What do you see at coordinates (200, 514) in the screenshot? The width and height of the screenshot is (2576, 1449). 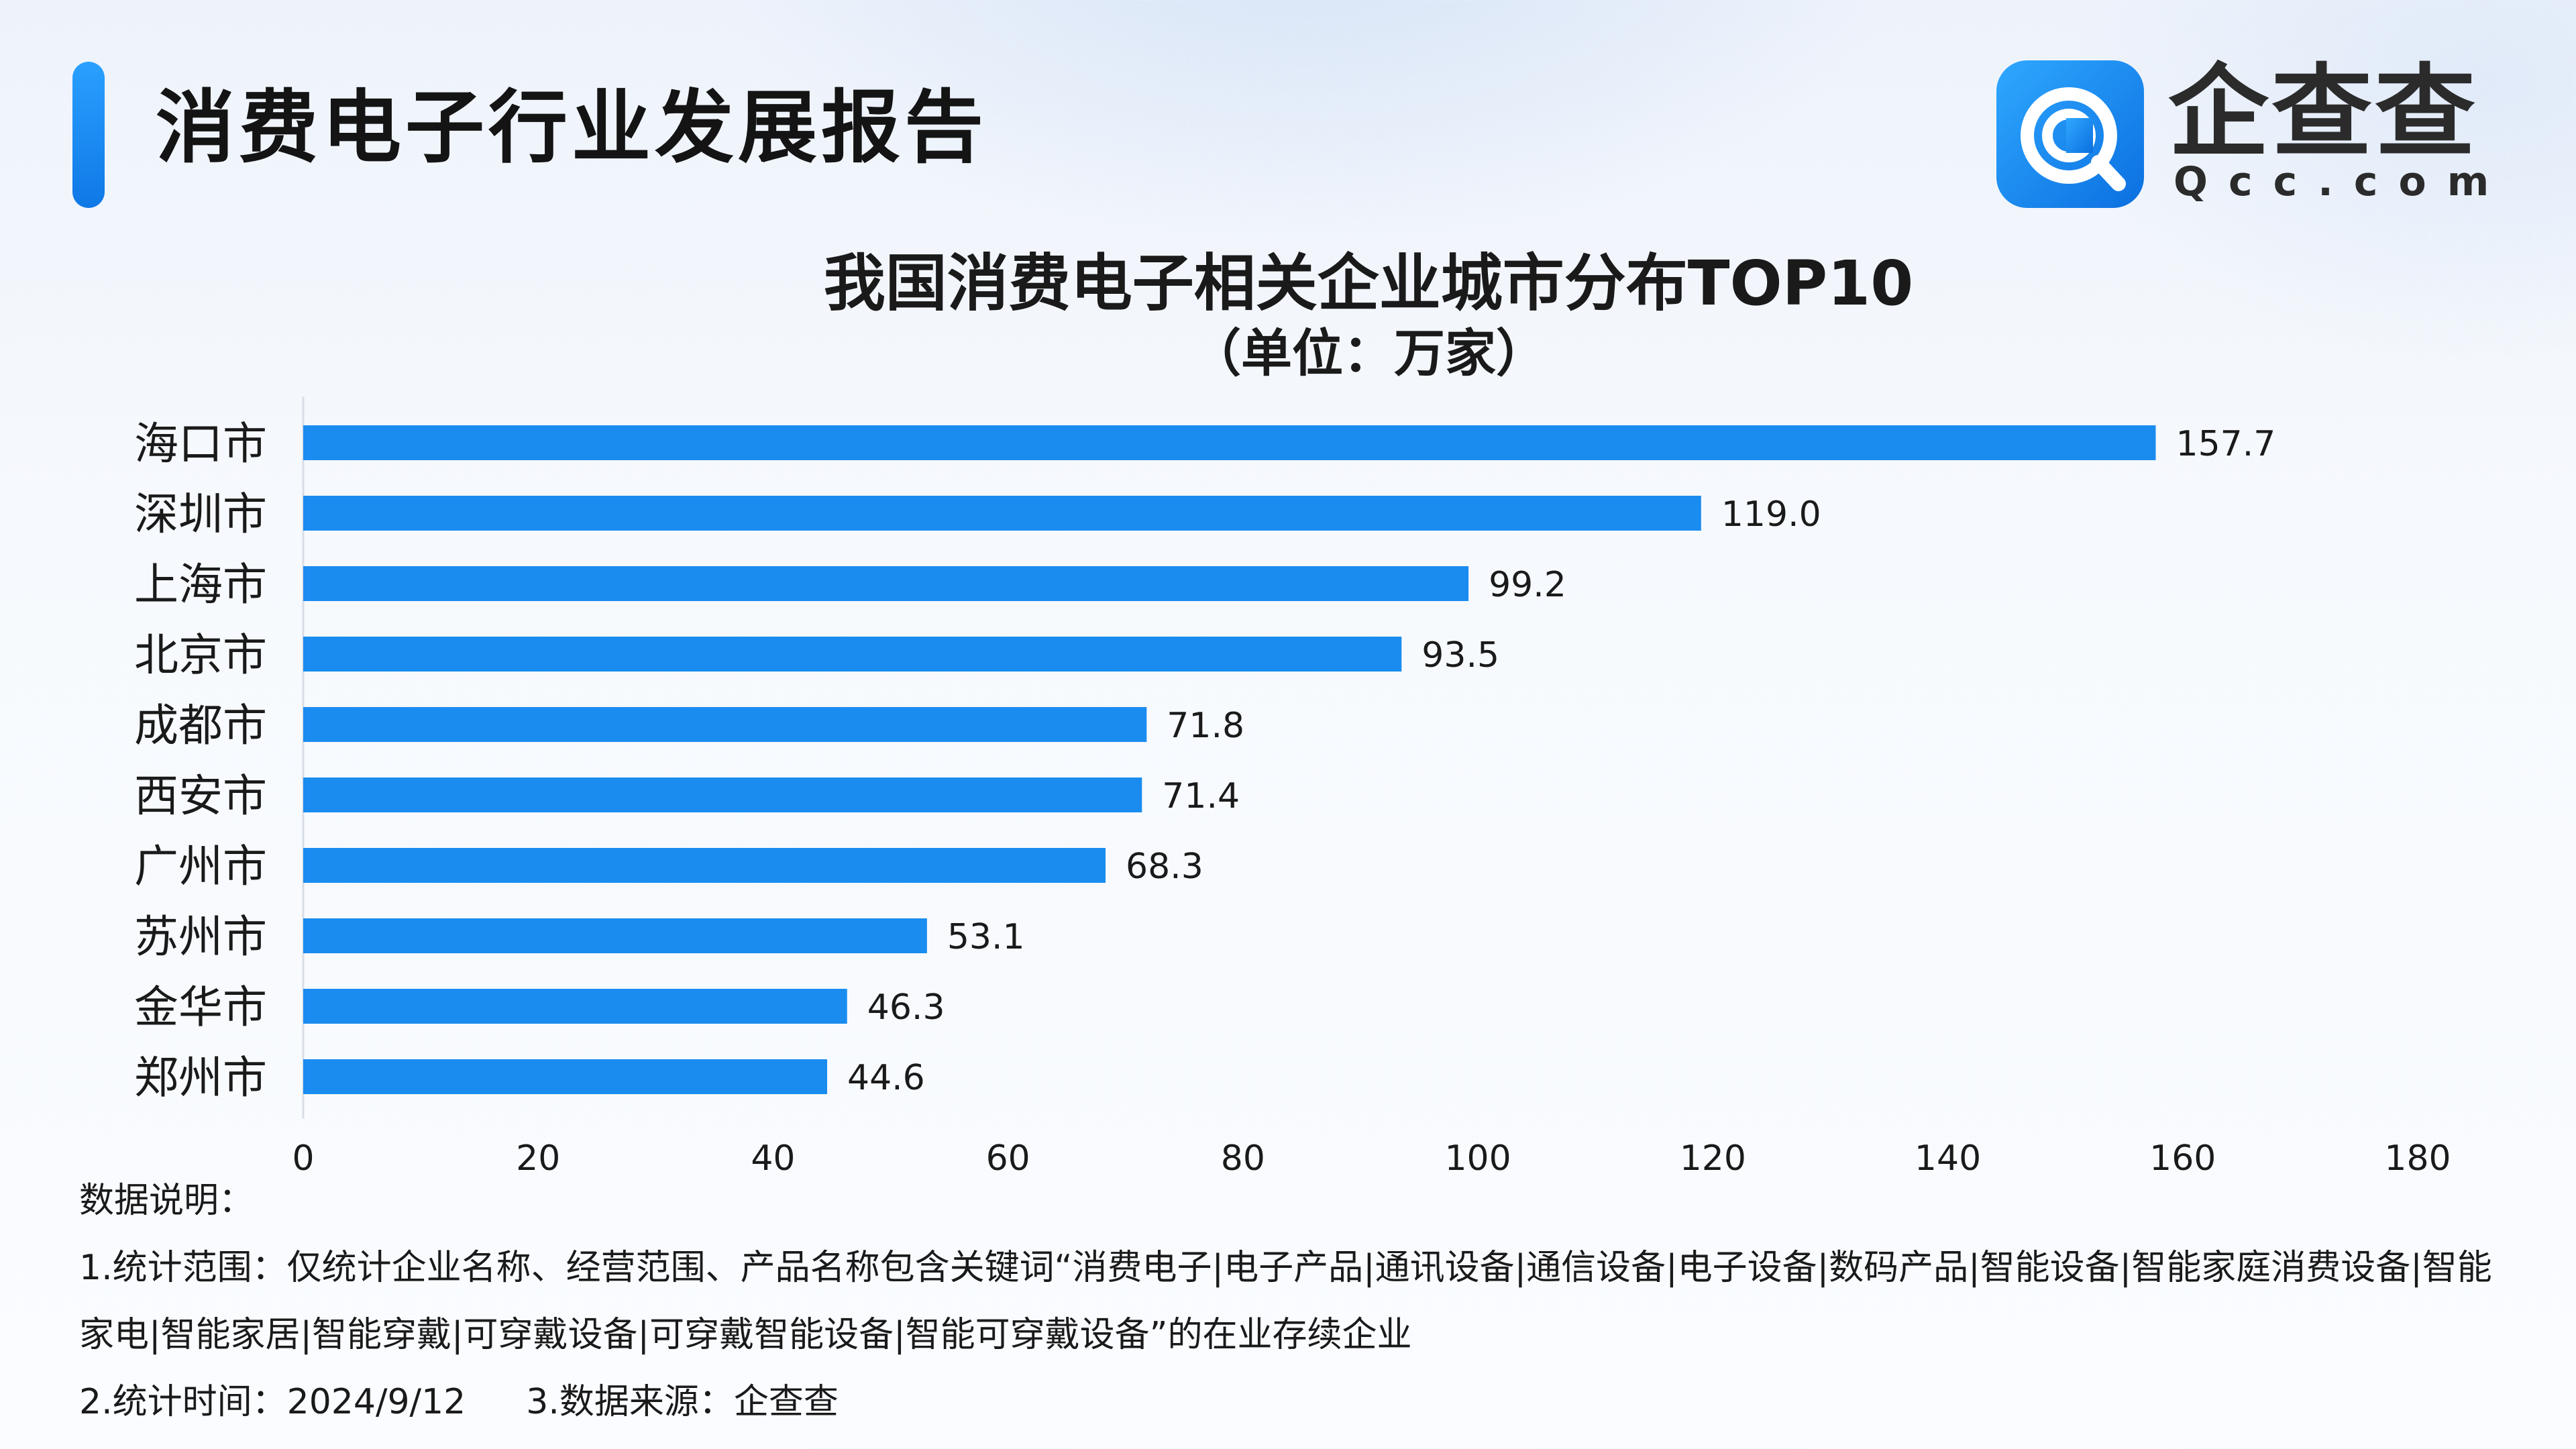 I see `category-label: 深圳市` at bounding box center [200, 514].